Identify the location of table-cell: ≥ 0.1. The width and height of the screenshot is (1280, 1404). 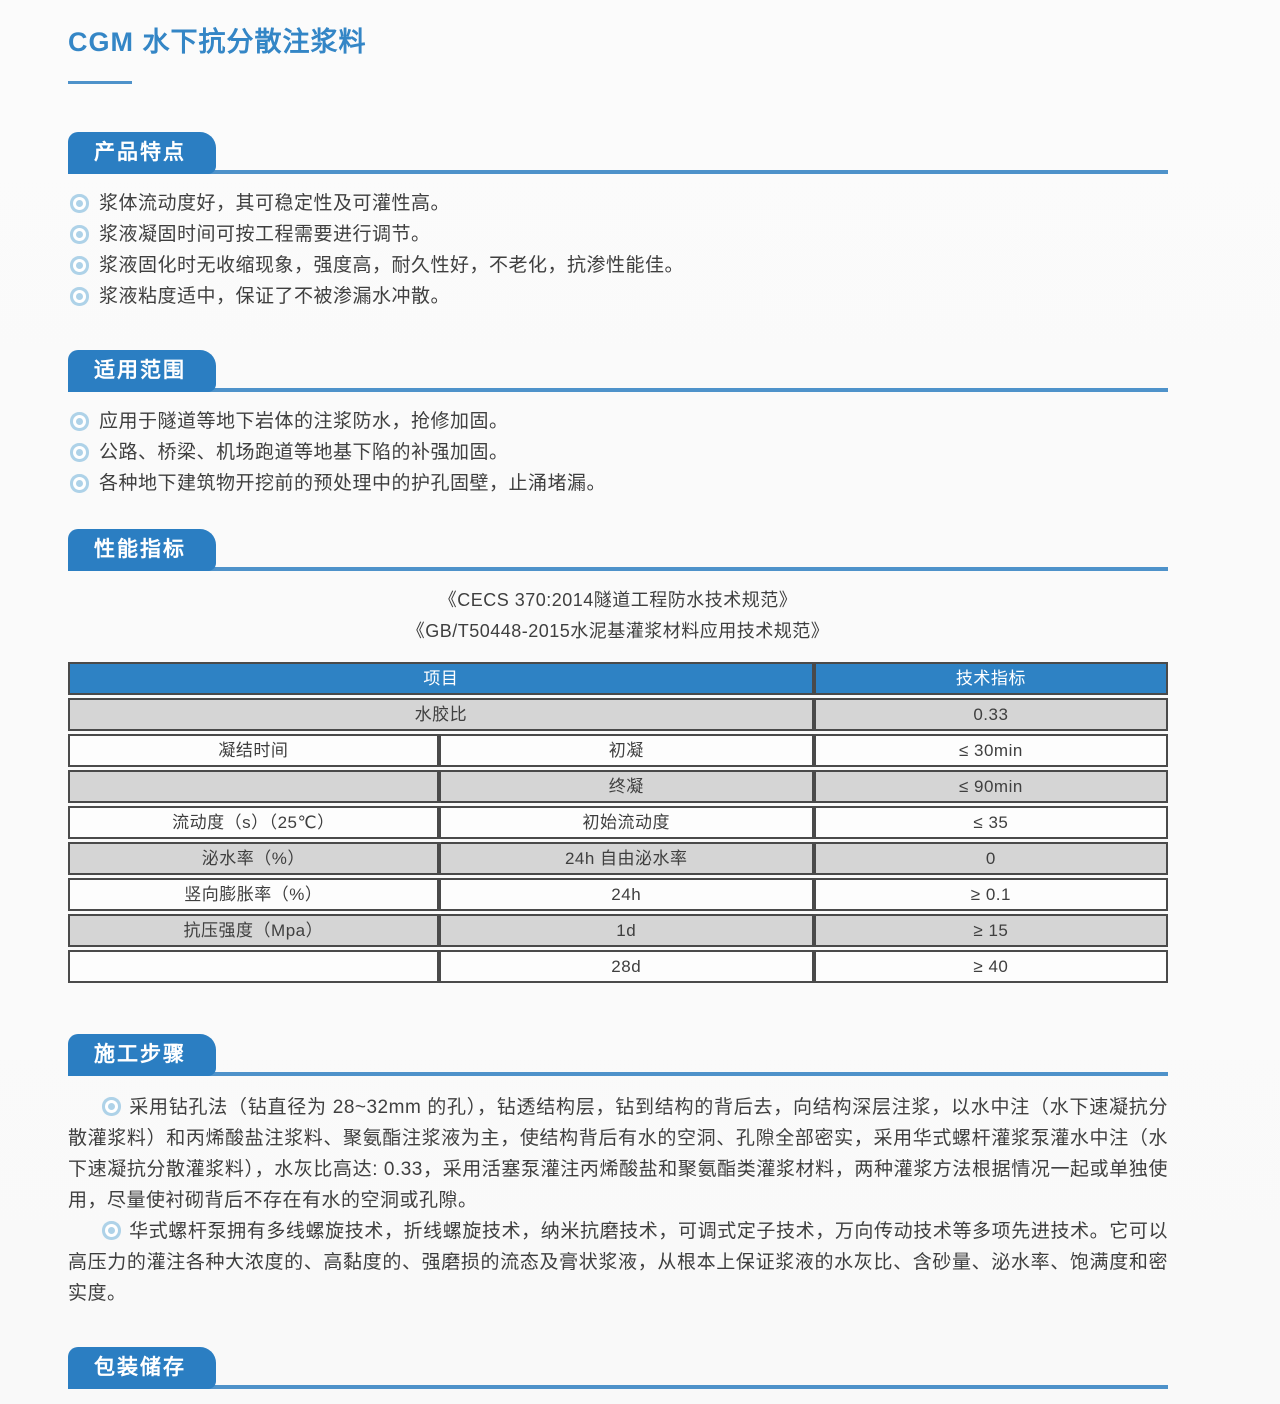
(990, 894).